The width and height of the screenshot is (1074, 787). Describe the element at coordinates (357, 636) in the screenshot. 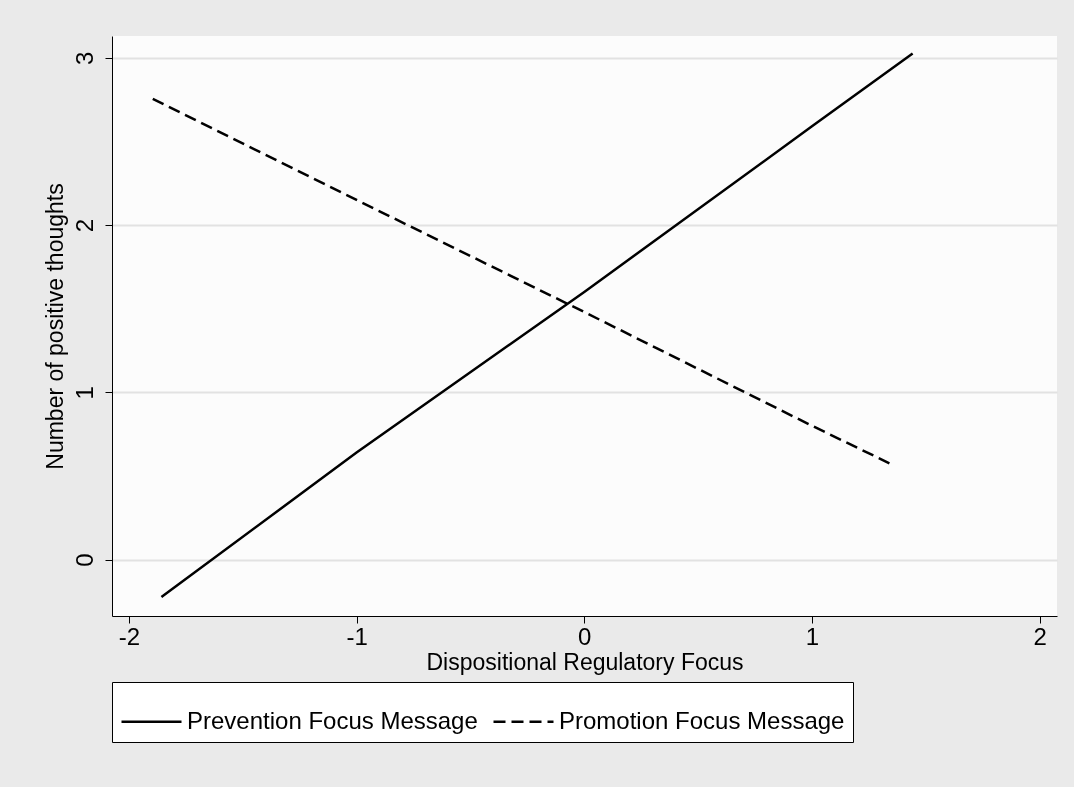

I see `x-tick-label: -1` at that location.